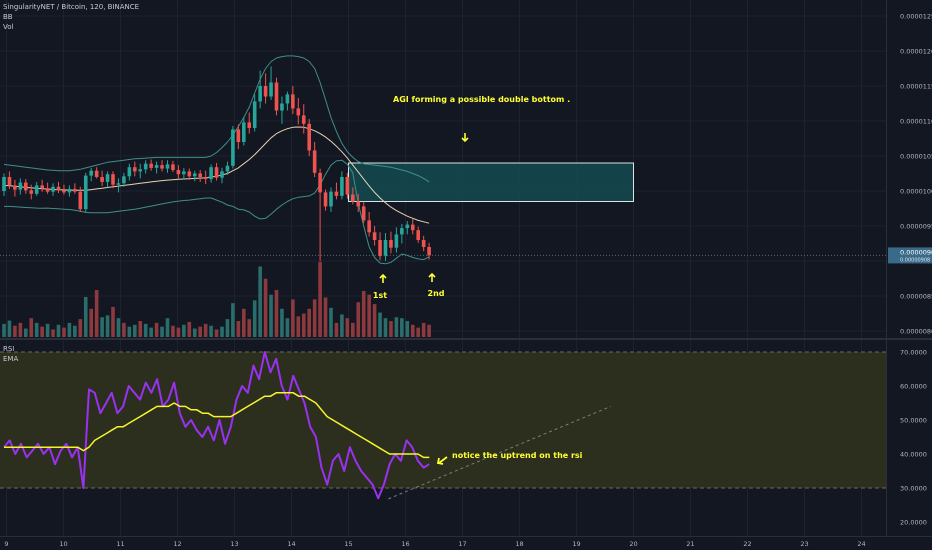 Image resolution: width=932 pixels, height=550 pixels. Describe the element at coordinates (916, 227) in the screenshot. I see `price-tick-label: 0.00000950` at that location.